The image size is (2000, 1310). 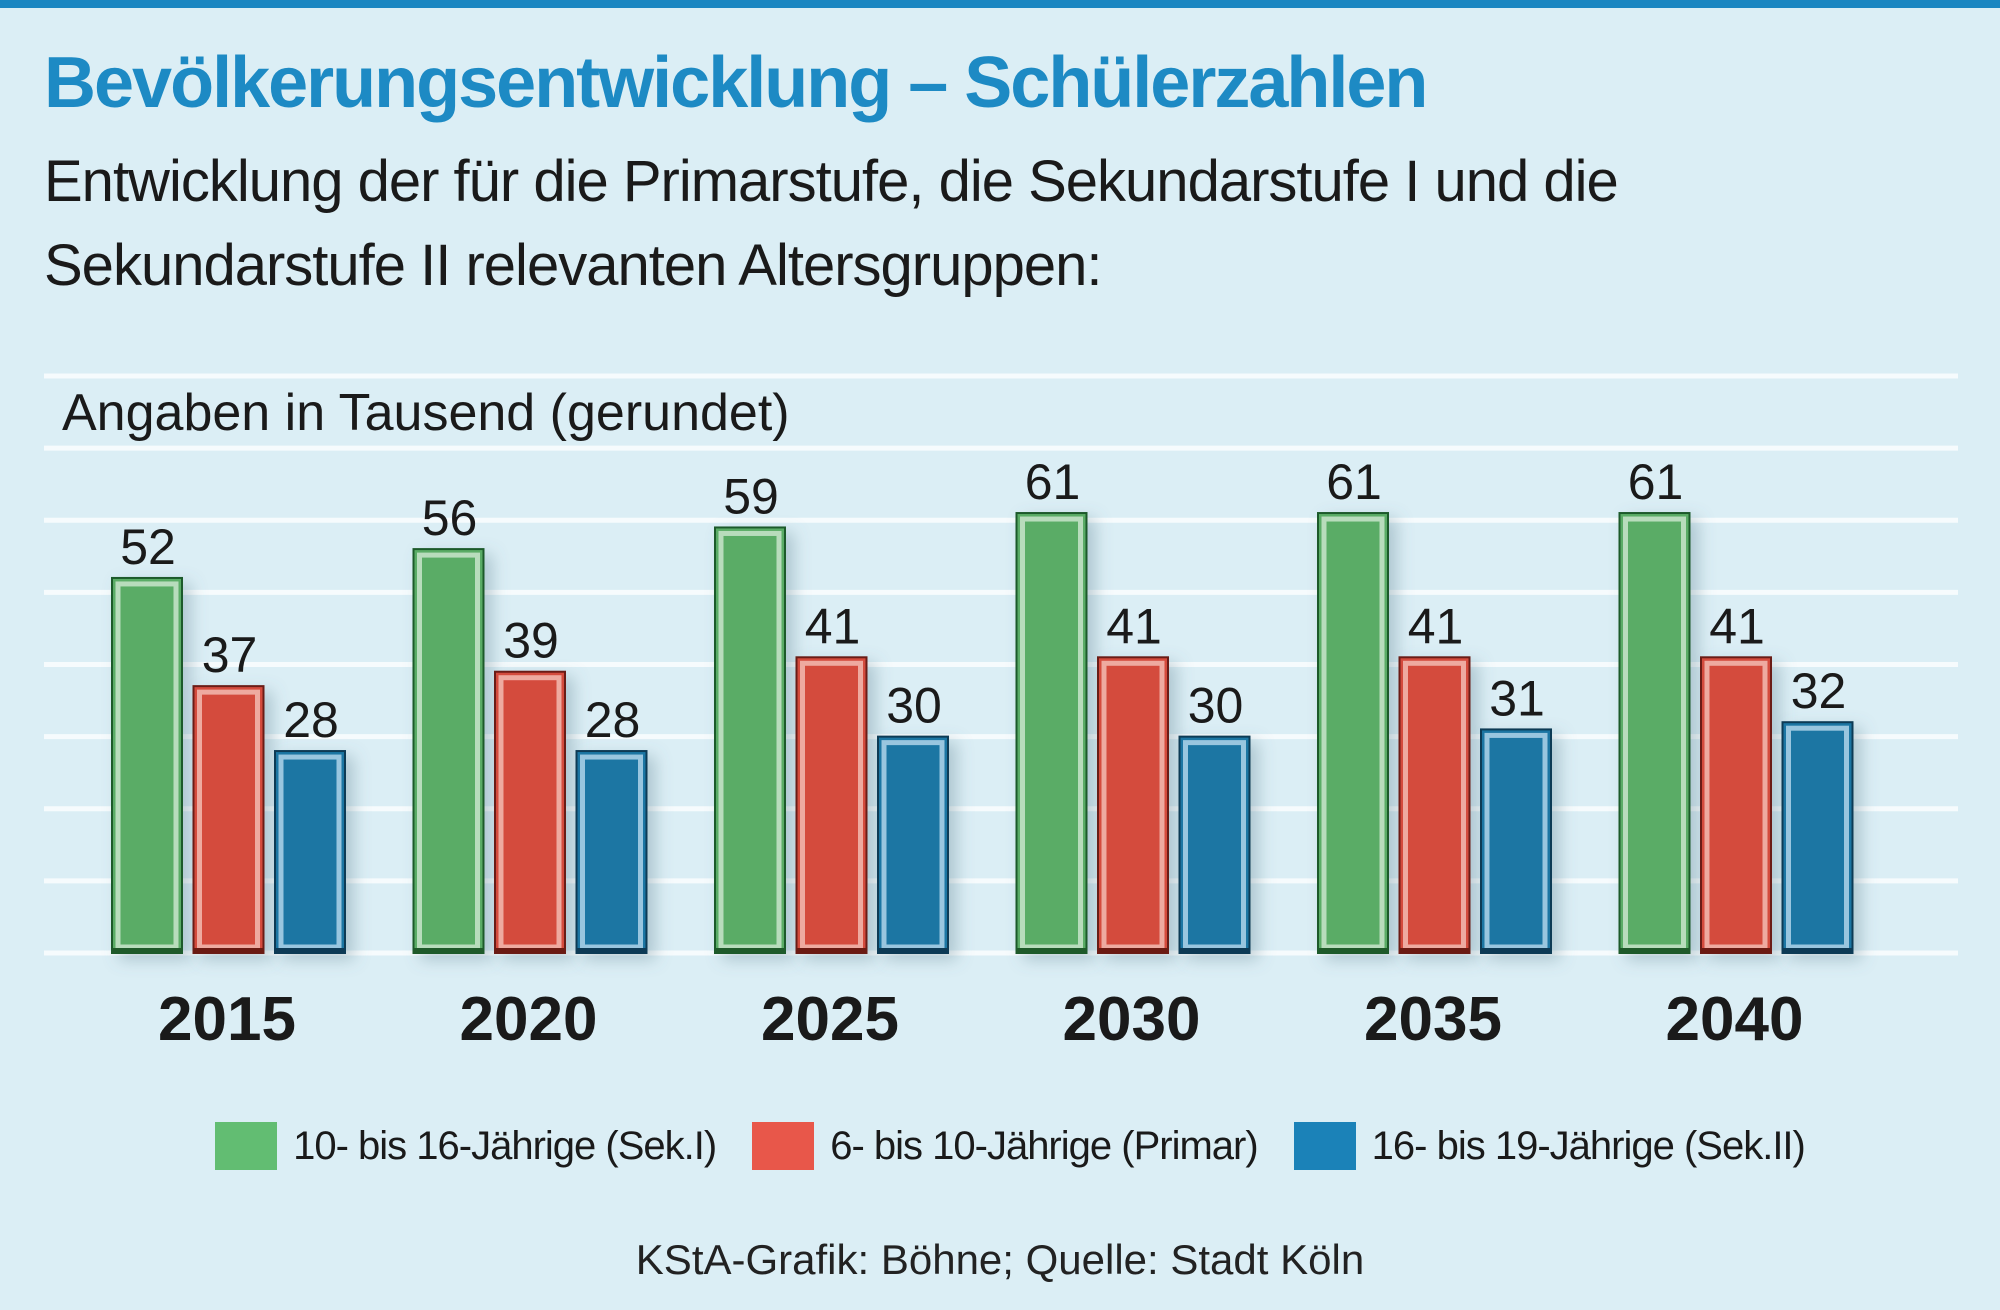 I want to click on legend-label: 10- bis 16-Jährige (Sek.I), so click(x=505, y=1145).